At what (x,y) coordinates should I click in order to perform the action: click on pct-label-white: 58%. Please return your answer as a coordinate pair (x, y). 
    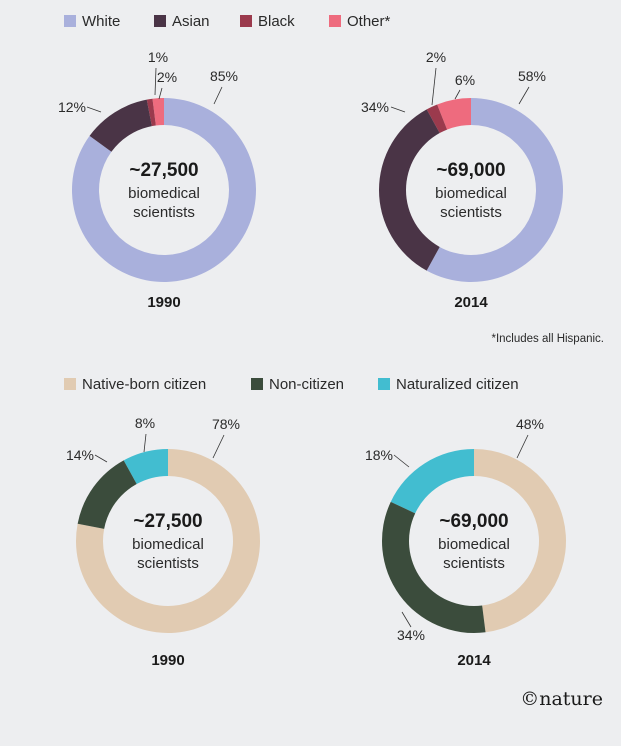
    Looking at the image, I should click on (532, 76).